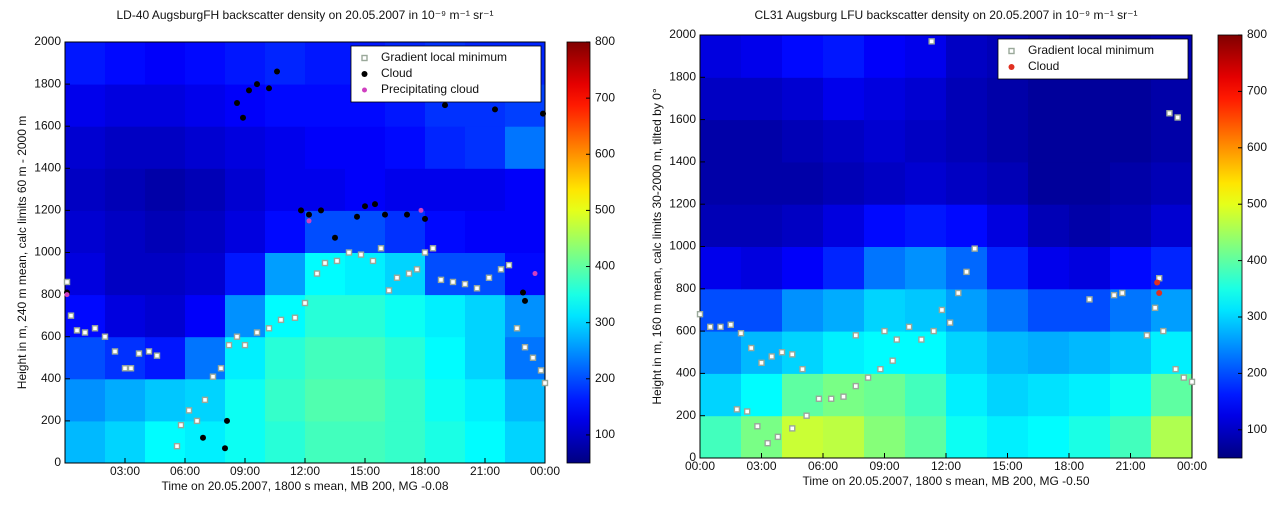  What do you see at coordinates (1257, 373) in the screenshot?
I see `colorbar-tick-label: 200` at bounding box center [1257, 373].